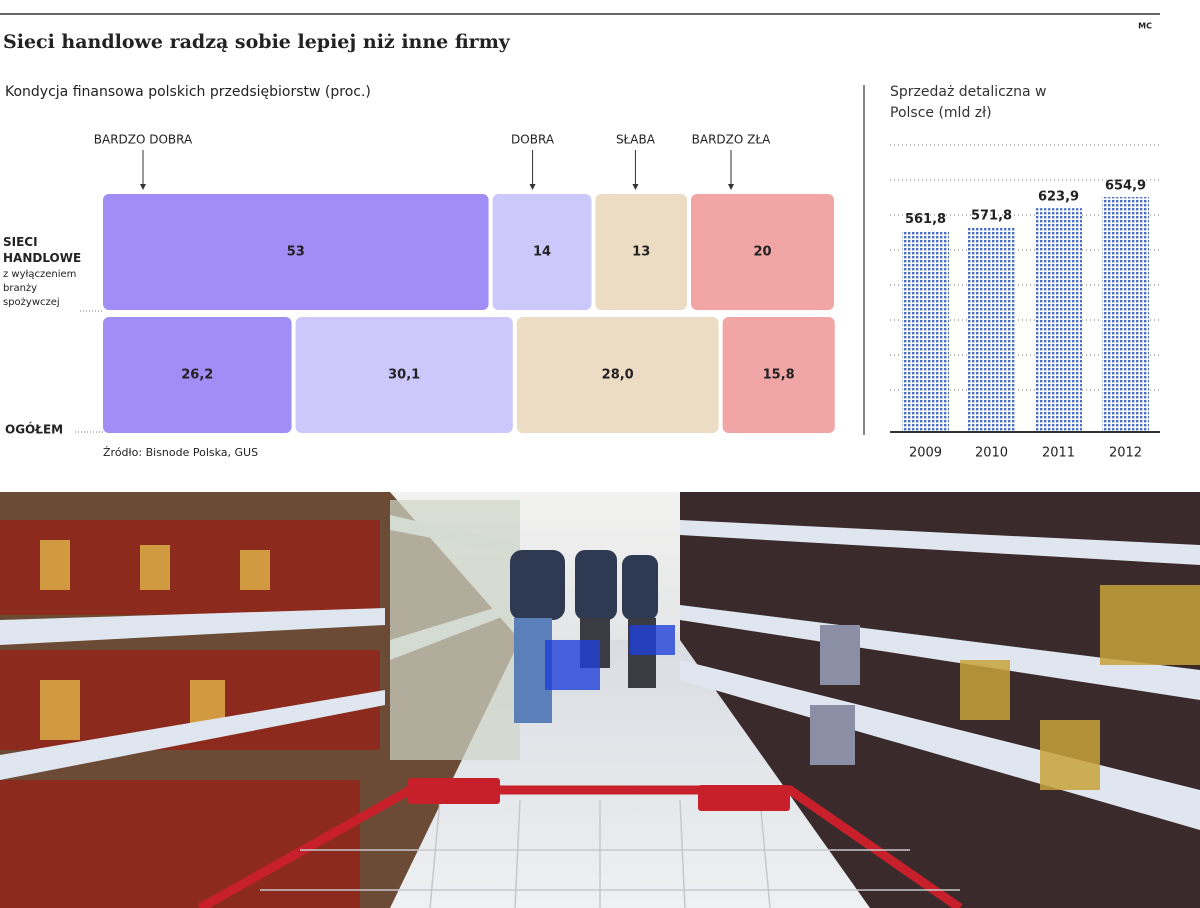  I want to click on value-label: 53, so click(296, 252).